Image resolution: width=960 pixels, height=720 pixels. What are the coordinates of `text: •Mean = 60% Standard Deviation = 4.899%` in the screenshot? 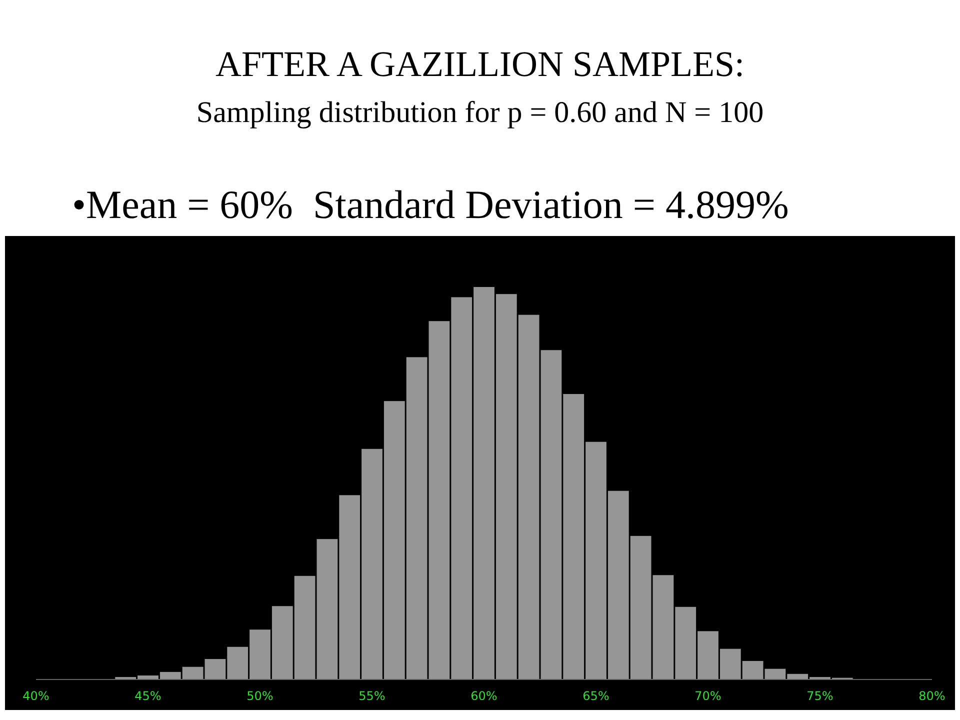 It's located at (430, 204).